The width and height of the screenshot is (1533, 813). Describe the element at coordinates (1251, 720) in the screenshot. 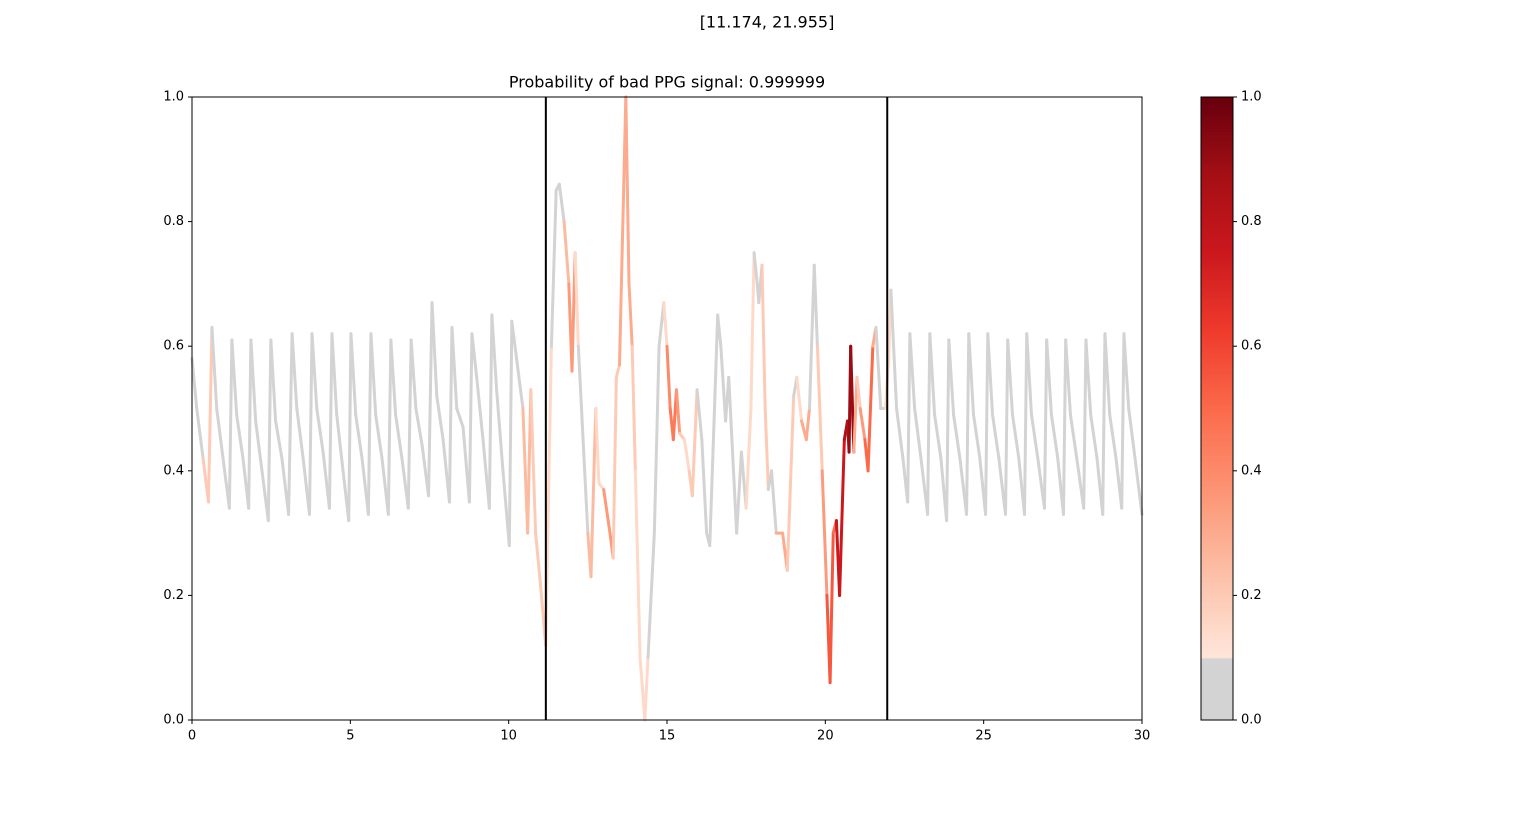

I see `colorbar-tick-label: 0.0` at that location.